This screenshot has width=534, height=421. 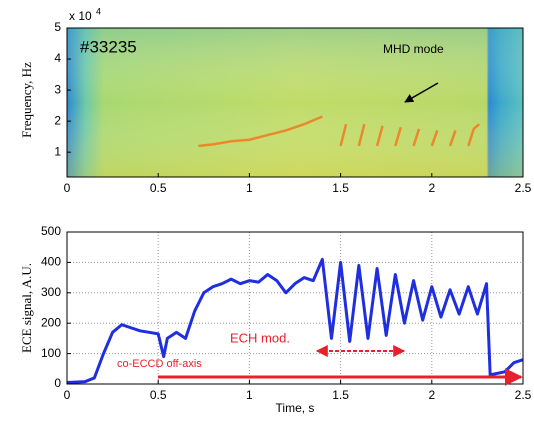 What do you see at coordinates (57, 383) in the screenshot?
I see `y-tick-label: 0` at bounding box center [57, 383].